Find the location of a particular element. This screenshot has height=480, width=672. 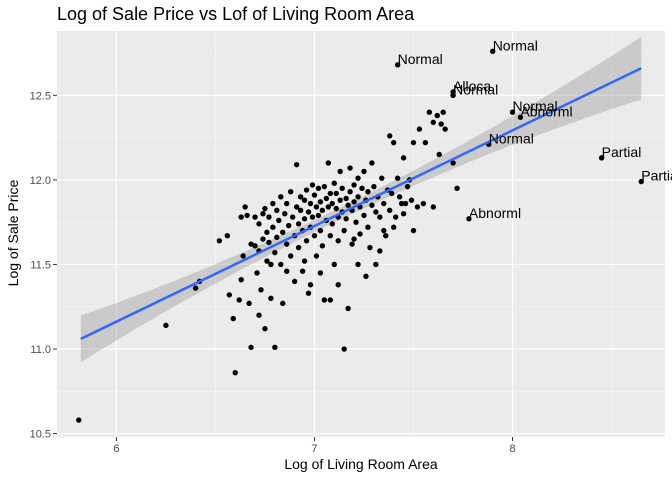

x-tick-label: 6 is located at coordinates (116, 449).